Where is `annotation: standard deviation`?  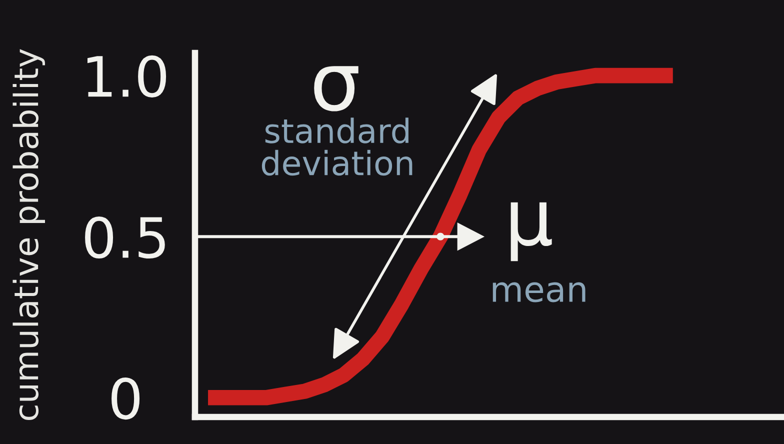
annotation: standard deviation is located at coordinates (337, 147).